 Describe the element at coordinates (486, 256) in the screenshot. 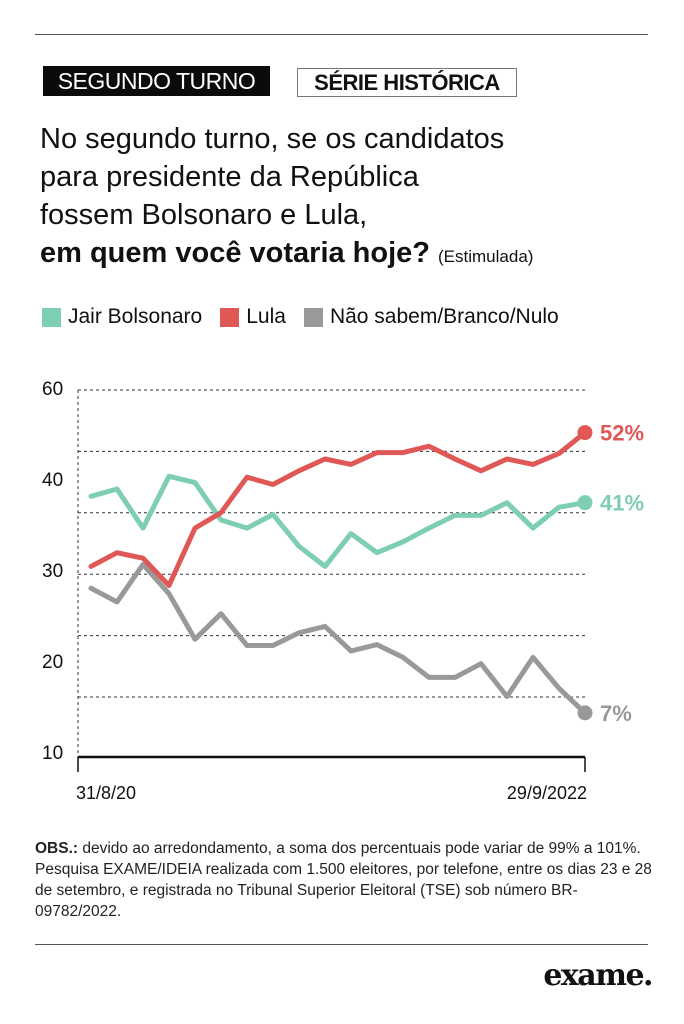

I see `question-note: (Estimulada)` at that location.